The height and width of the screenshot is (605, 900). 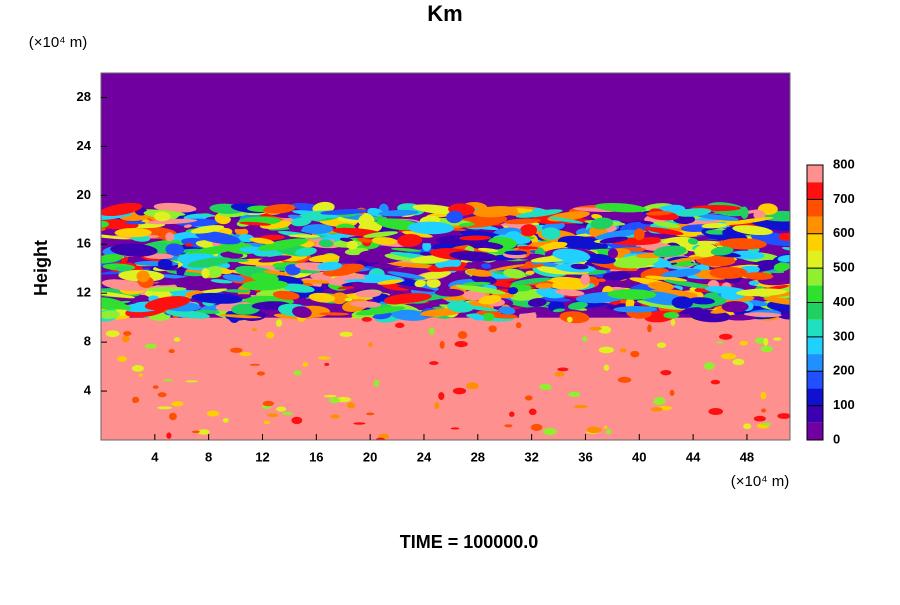 I want to click on x-tick-label: 40, so click(x=639, y=456).